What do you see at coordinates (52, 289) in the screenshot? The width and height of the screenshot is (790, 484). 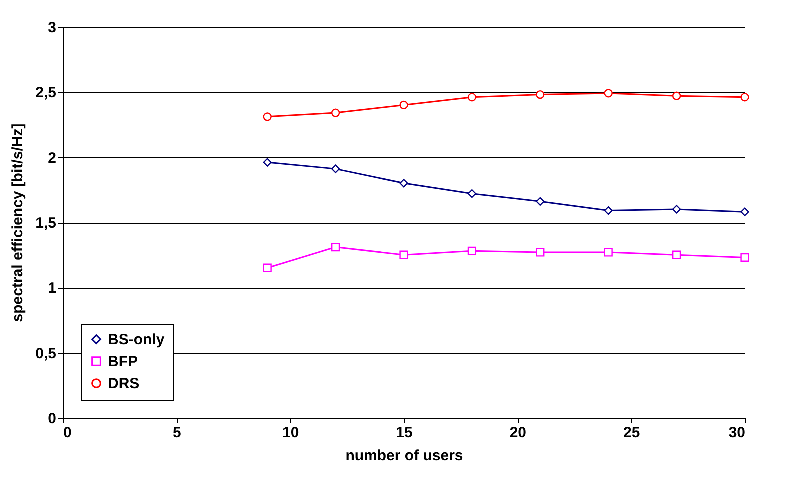 I see `y-tick-label: 1` at bounding box center [52, 289].